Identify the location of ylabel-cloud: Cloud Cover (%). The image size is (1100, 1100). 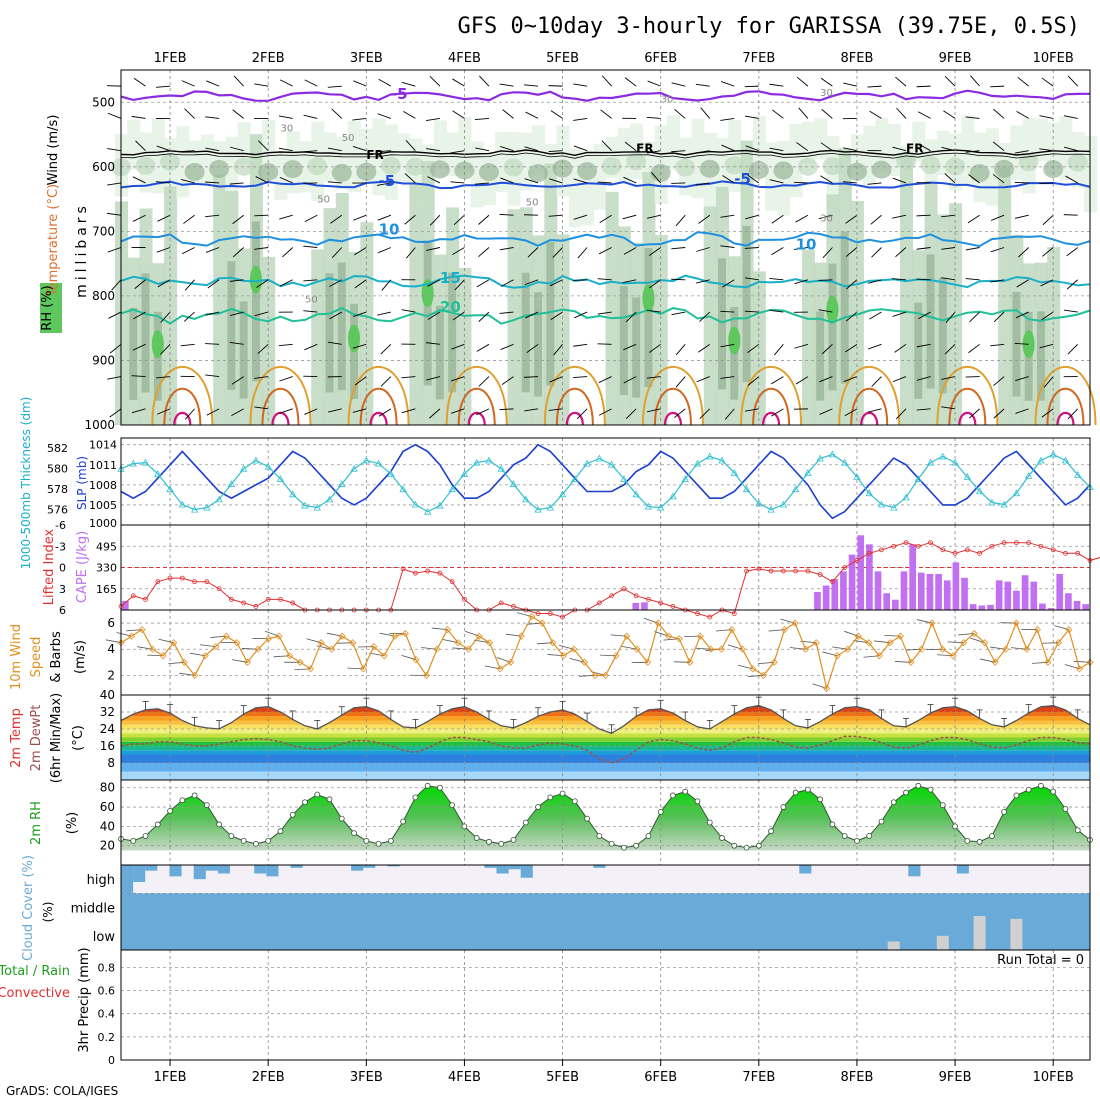
(28, 908).